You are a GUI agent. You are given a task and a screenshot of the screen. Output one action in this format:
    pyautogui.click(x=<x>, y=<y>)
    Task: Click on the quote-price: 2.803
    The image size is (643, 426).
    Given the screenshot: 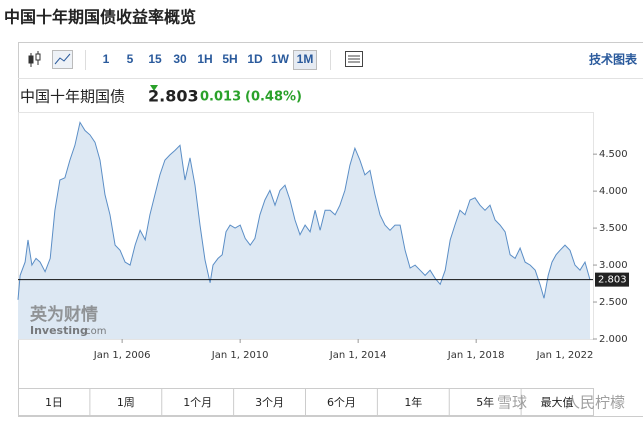 What is the action you would take?
    pyautogui.click(x=173, y=96)
    